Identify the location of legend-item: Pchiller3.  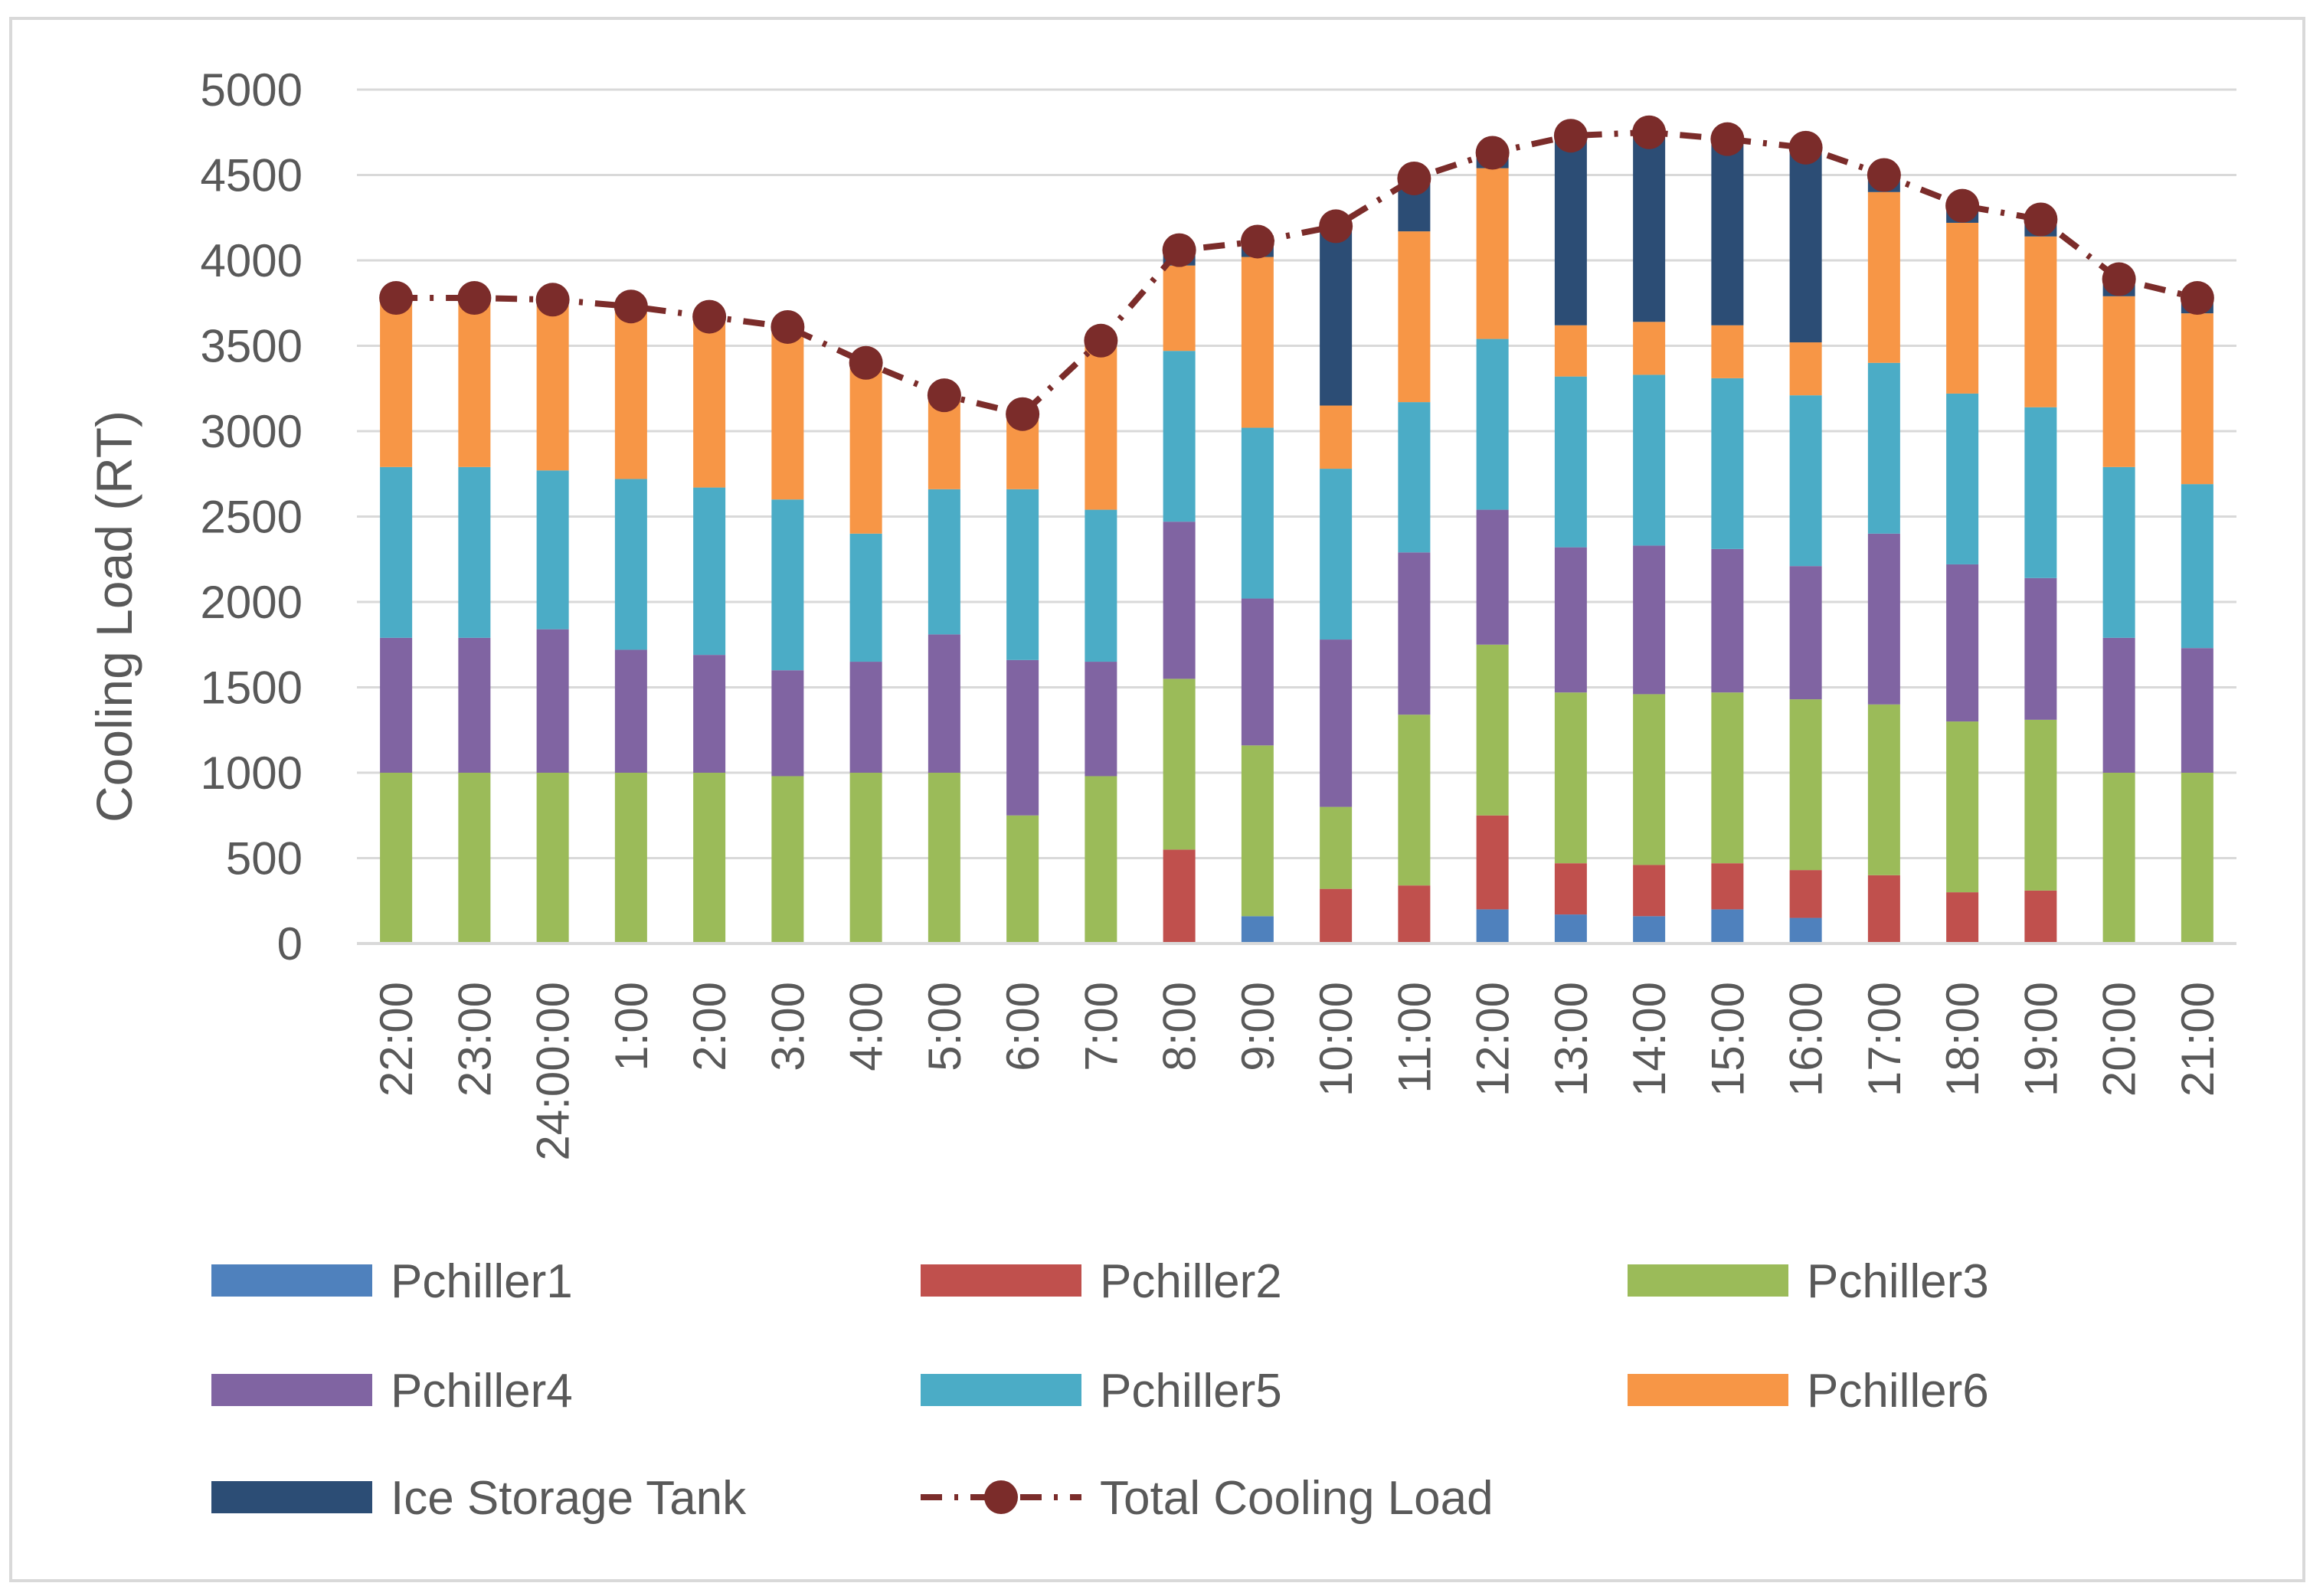
(1809, 1282).